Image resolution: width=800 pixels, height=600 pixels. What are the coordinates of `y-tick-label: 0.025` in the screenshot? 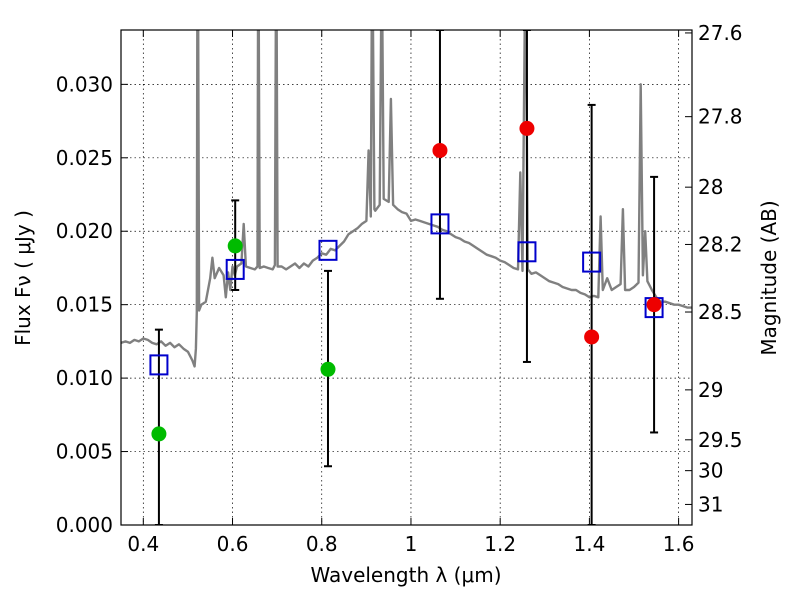 It's located at (84, 158).